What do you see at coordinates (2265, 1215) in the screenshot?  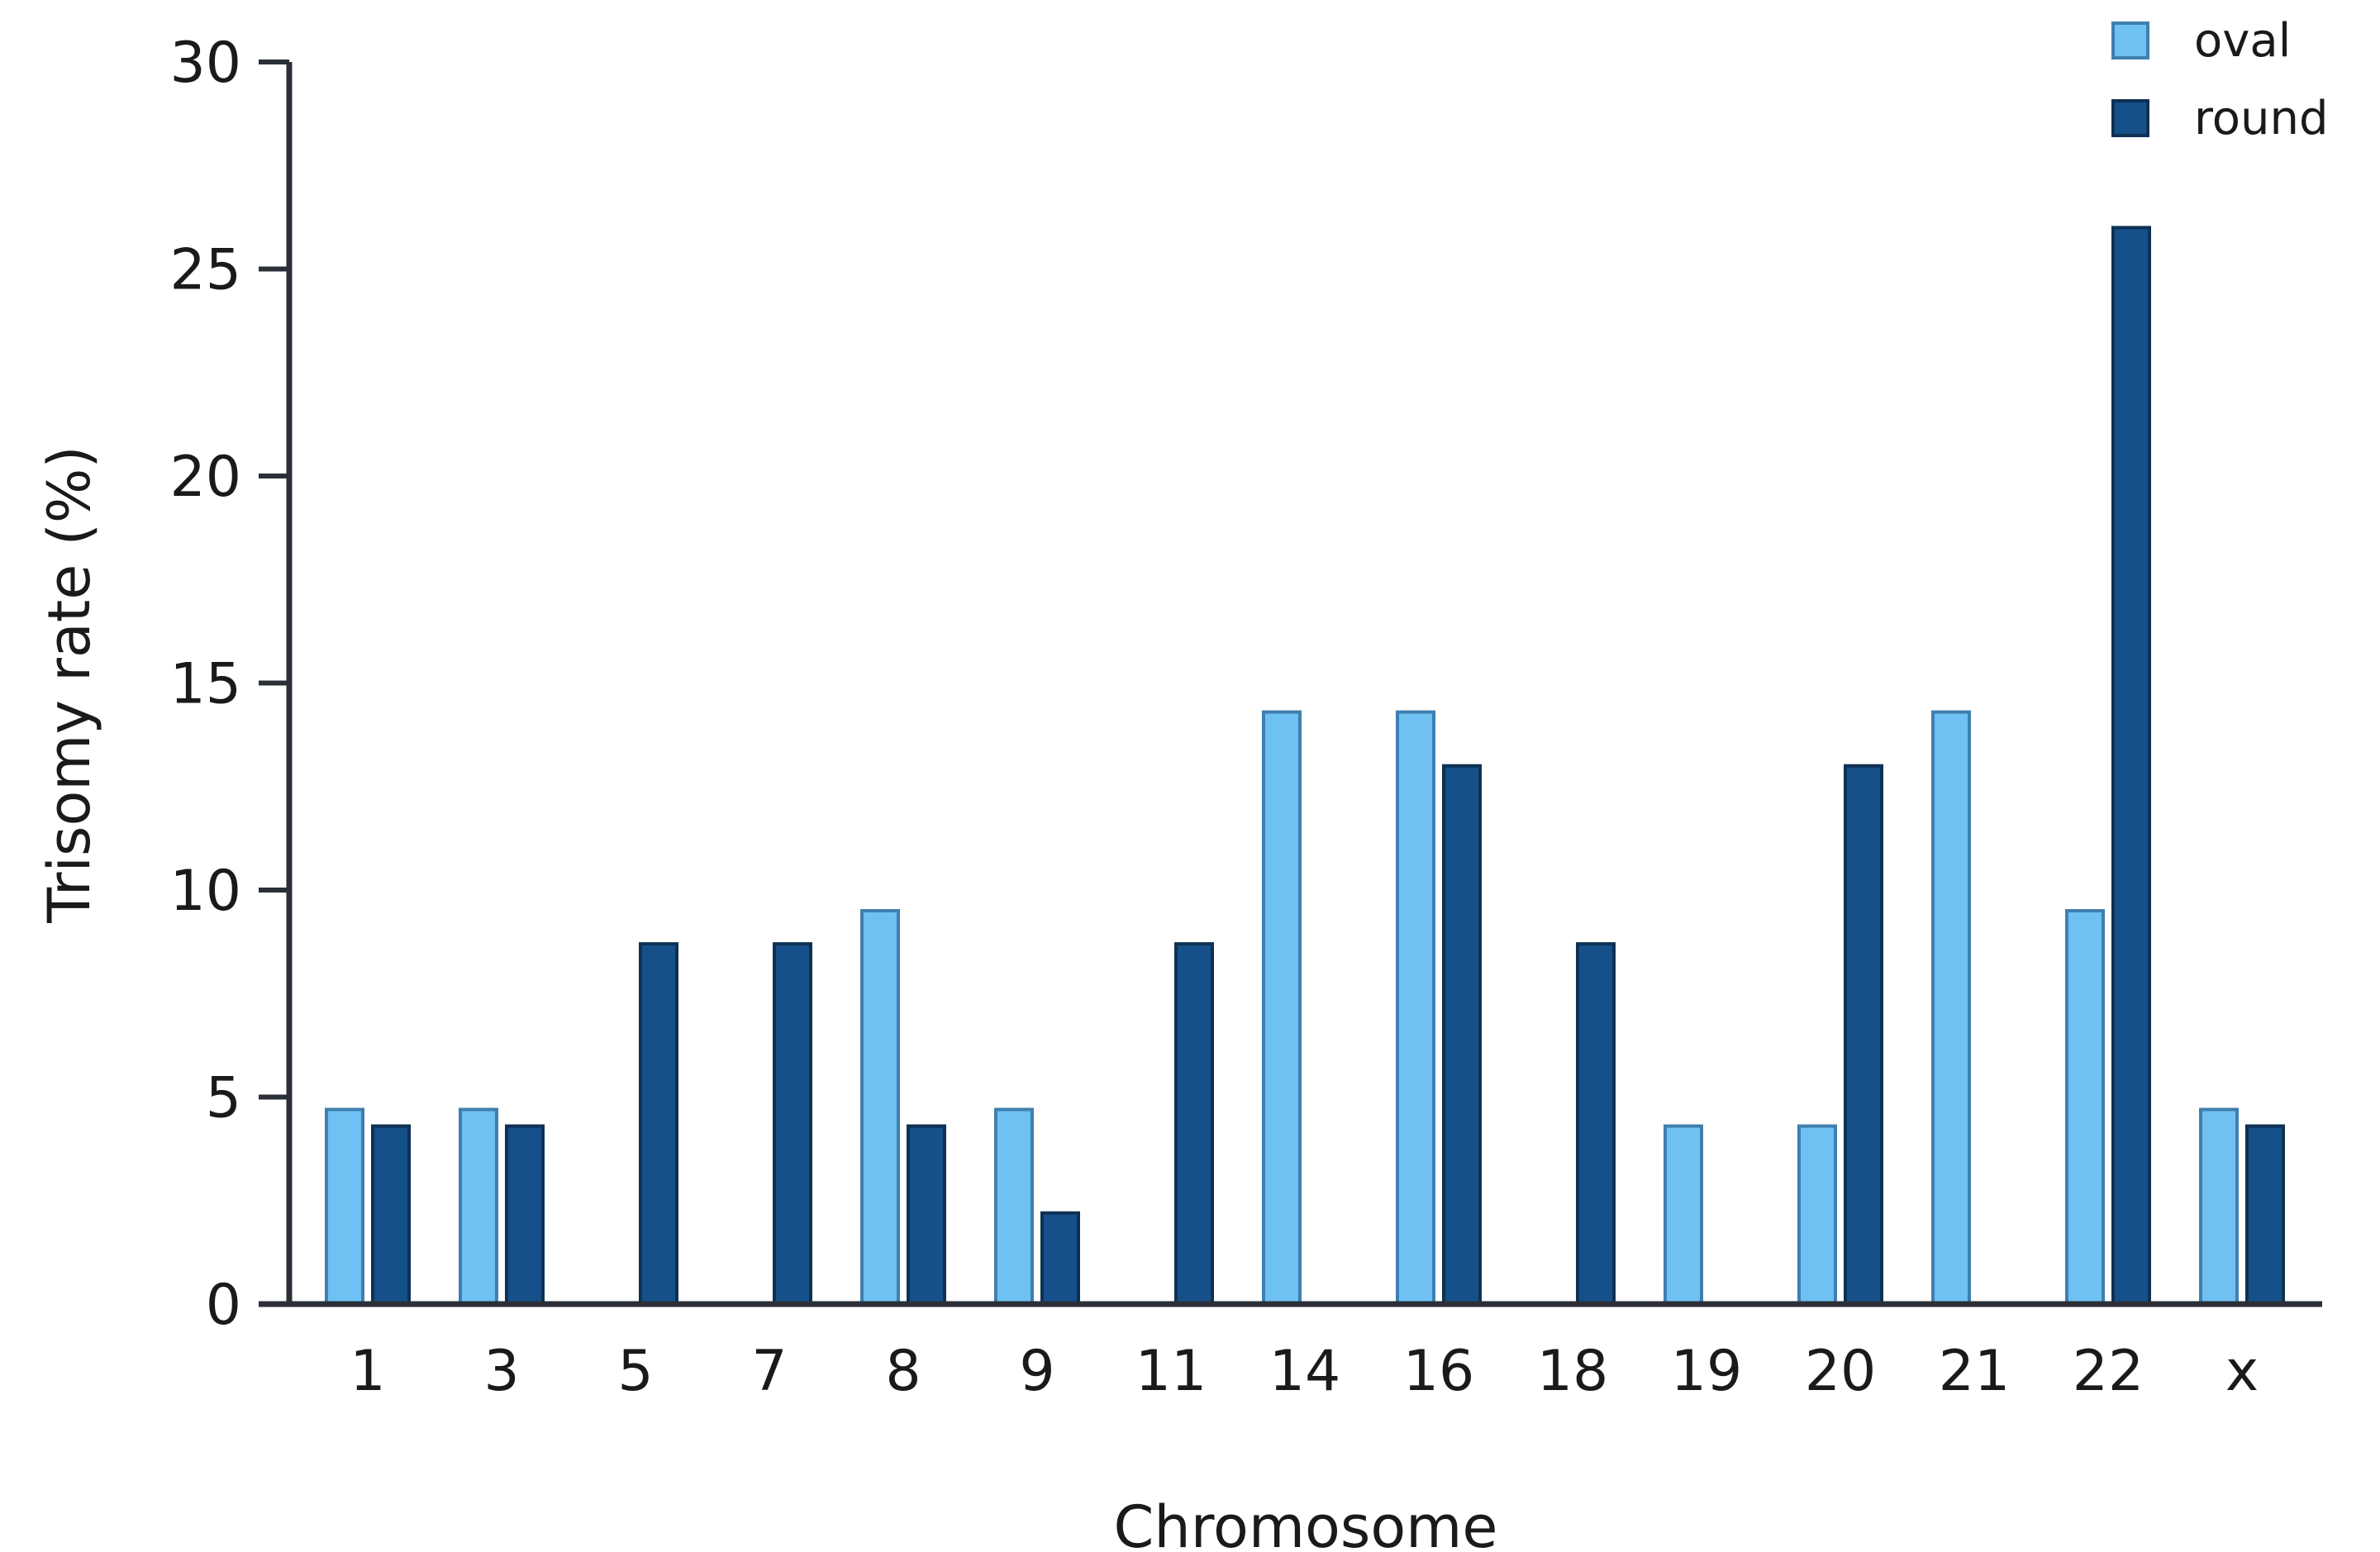 I see `bar-round-chr-x` at bounding box center [2265, 1215].